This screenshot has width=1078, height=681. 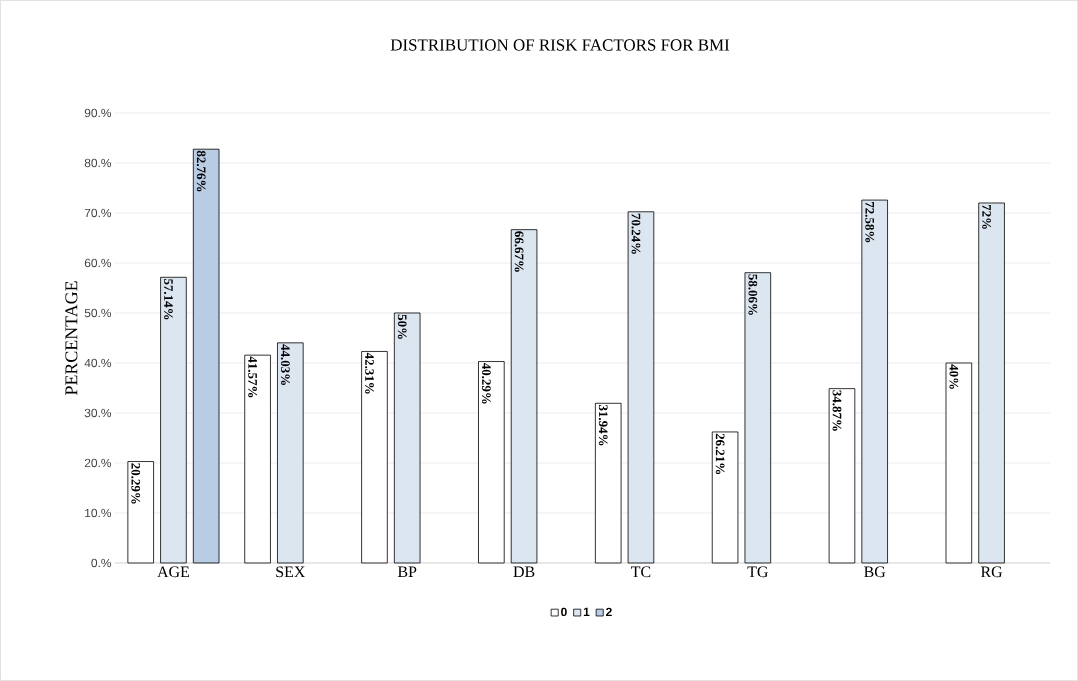 What do you see at coordinates (71, 338) in the screenshot?
I see `y-axis-title: PERCENTAGE` at bounding box center [71, 338].